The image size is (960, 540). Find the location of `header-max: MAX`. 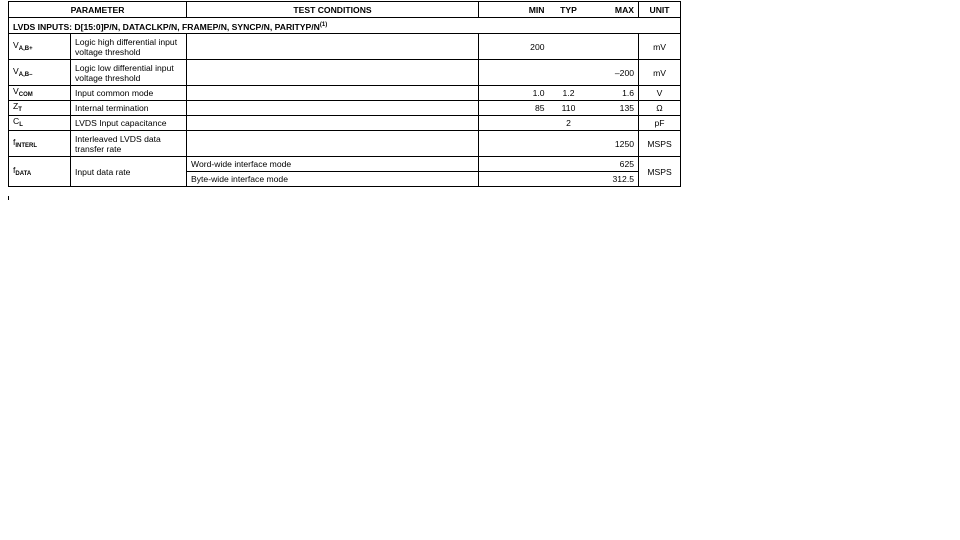

header-max: MAX is located at coordinates (614, 9).